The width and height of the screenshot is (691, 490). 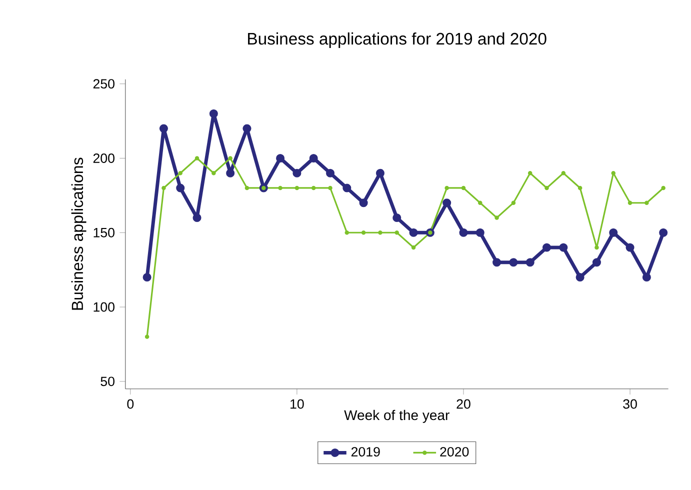 What do you see at coordinates (397, 40) in the screenshot?
I see `chart-title: Business applications for 2019 and 2020` at bounding box center [397, 40].